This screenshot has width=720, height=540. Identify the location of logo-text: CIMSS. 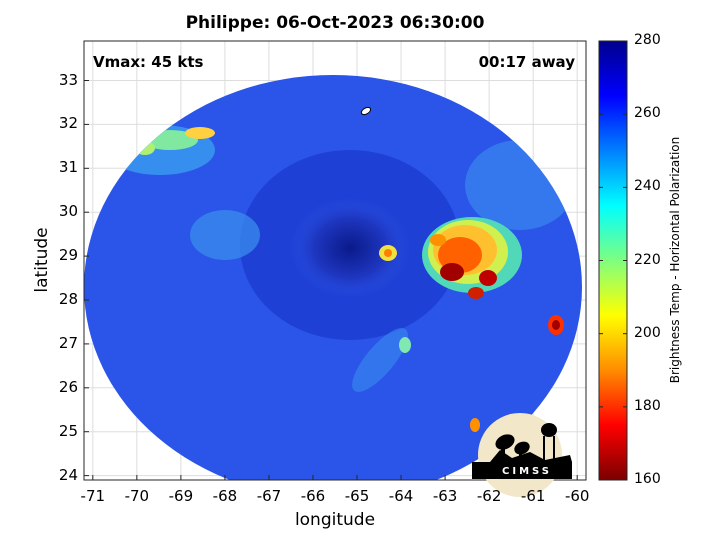
(527, 471).